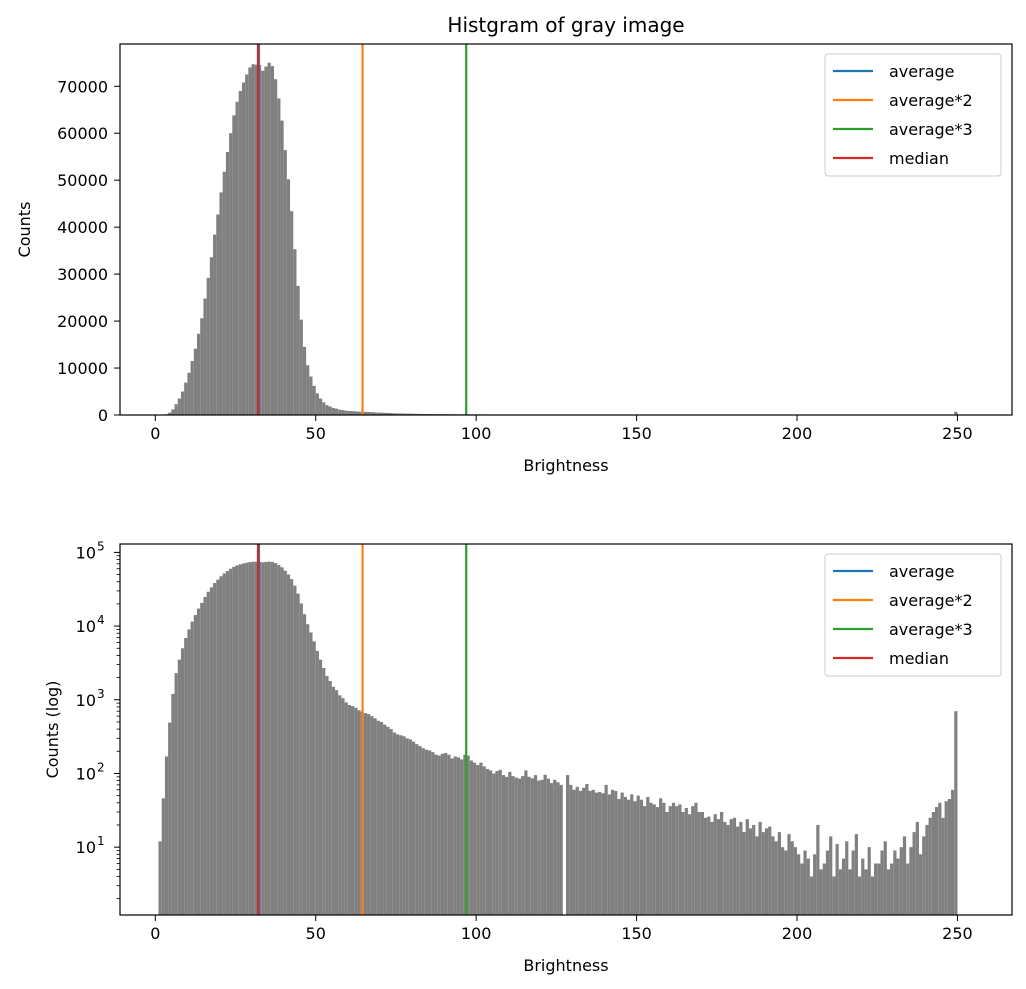 Image resolution: width=1026 pixels, height=989 pixels. I want to click on y-tick-exponent: 5, so click(101, 546).